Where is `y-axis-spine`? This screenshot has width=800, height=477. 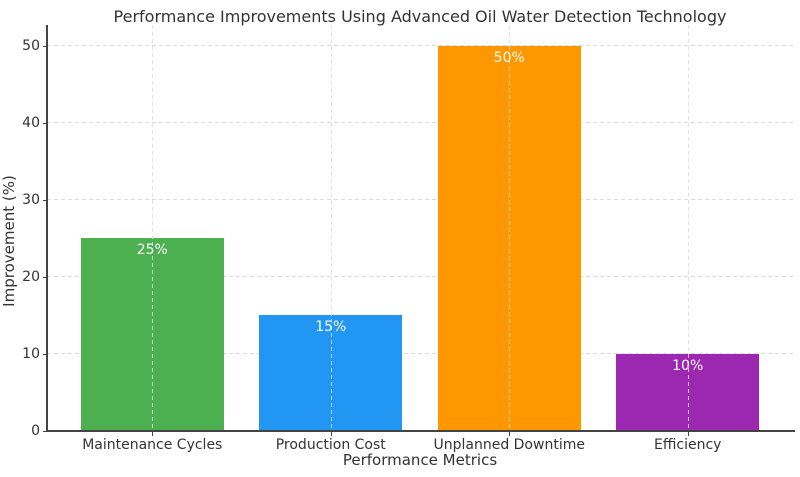
y-axis-spine is located at coordinates (47, 228).